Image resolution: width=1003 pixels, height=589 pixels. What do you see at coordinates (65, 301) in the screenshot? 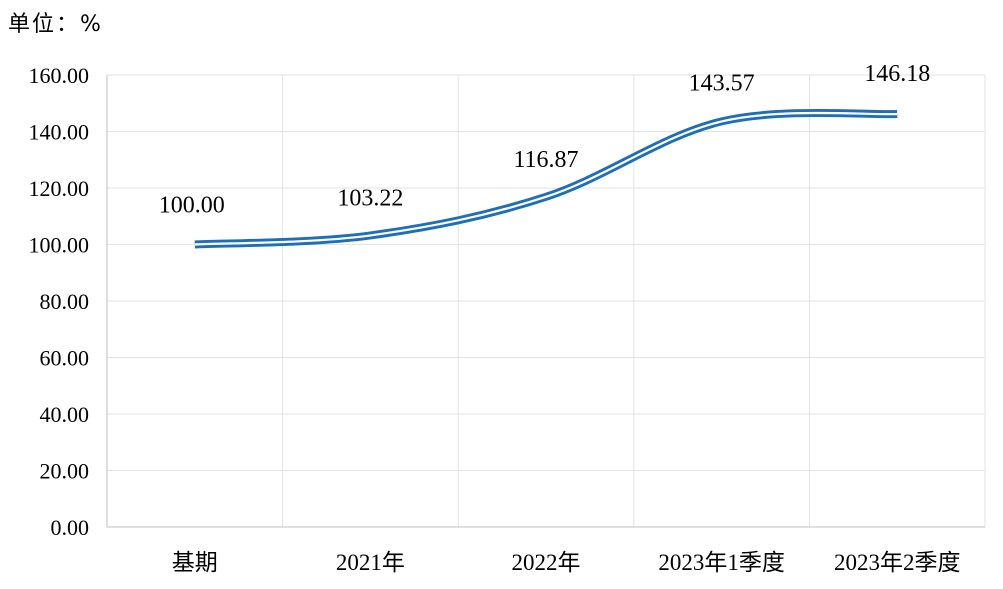
I see `y-tick-label: 80.00` at bounding box center [65, 301].